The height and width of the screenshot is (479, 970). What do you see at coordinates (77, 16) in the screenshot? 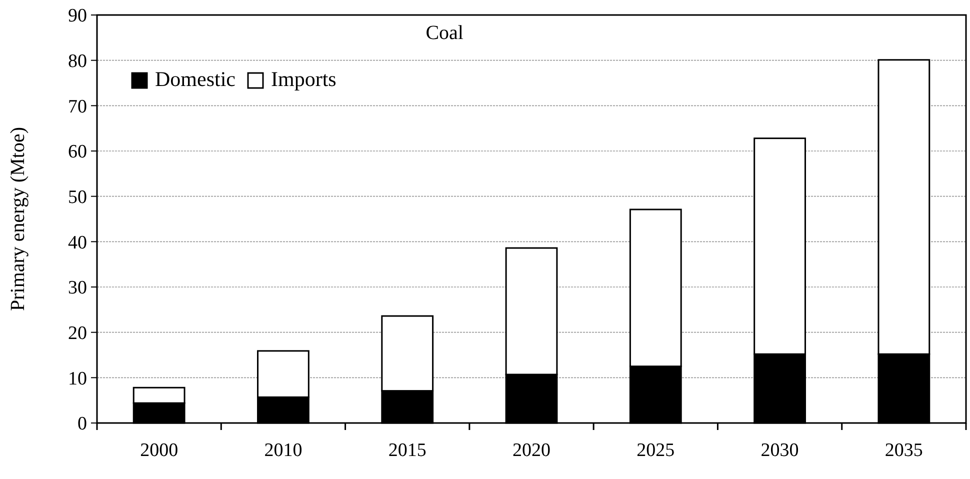
I see `y-tick-label: 90` at bounding box center [77, 16].